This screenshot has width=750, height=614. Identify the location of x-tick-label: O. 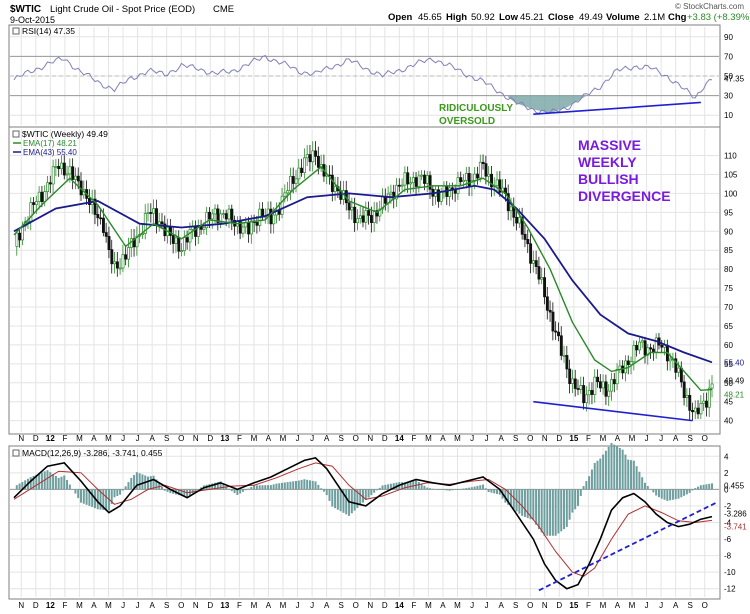
(356, 438).